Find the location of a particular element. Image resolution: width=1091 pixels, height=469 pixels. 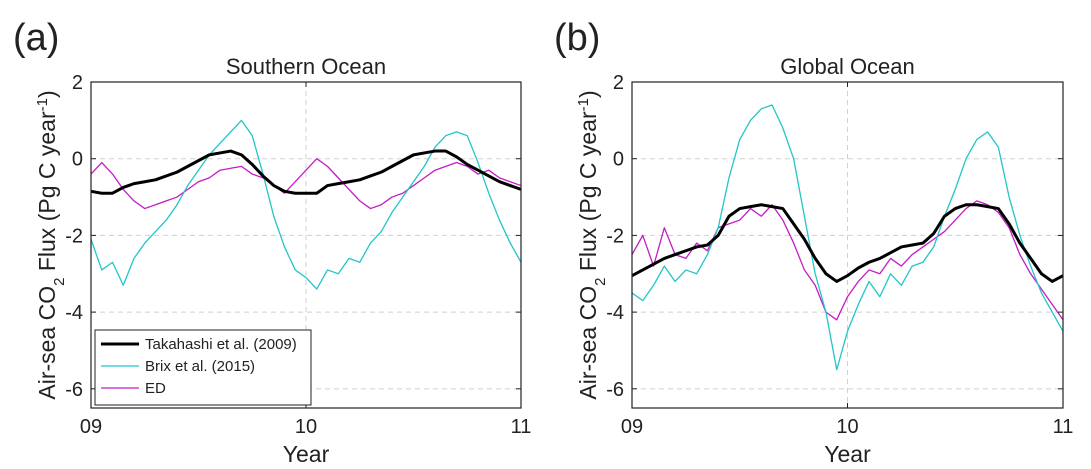

panel-label: (b) is located at coordinates (577, 38).